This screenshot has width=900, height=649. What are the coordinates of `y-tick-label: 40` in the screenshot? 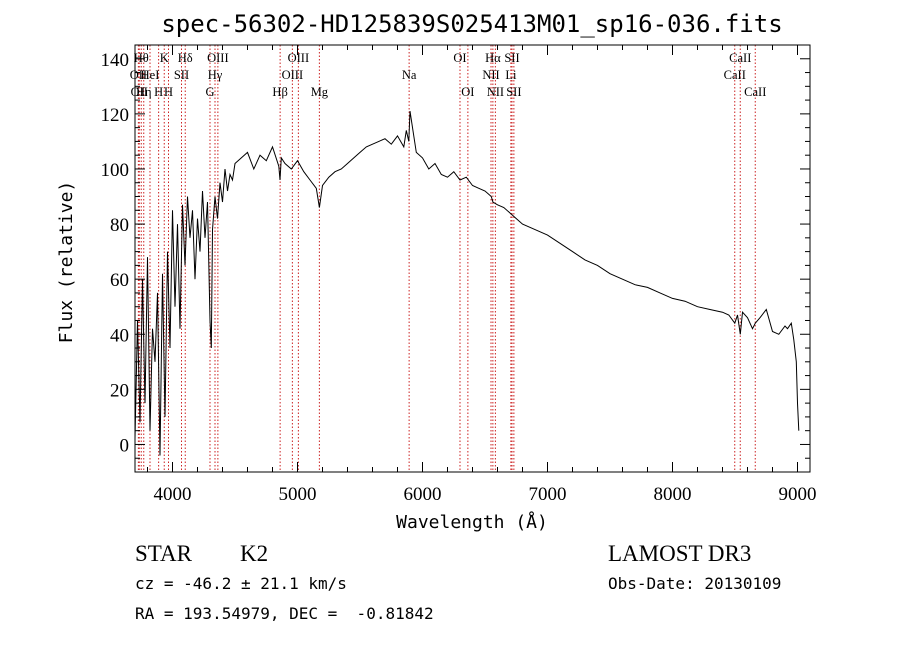 It's located at (119, 335).